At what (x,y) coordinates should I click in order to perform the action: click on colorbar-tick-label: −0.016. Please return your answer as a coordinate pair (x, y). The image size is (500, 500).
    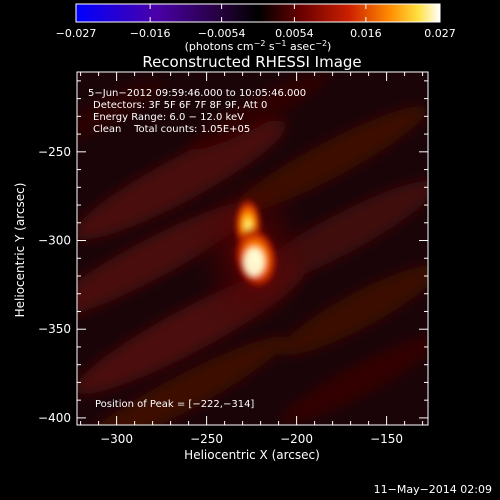
    Looking at the image, I should click on (150, 33).